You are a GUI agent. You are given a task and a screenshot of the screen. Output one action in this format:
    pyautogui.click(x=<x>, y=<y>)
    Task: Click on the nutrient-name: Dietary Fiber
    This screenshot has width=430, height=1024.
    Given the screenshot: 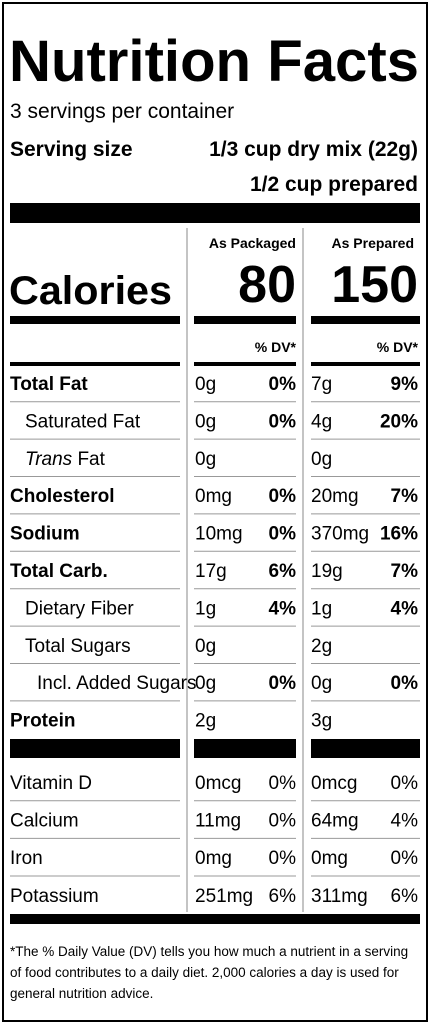 What is the action you would take?
    pyautogui.click(x=79, y=608)
    